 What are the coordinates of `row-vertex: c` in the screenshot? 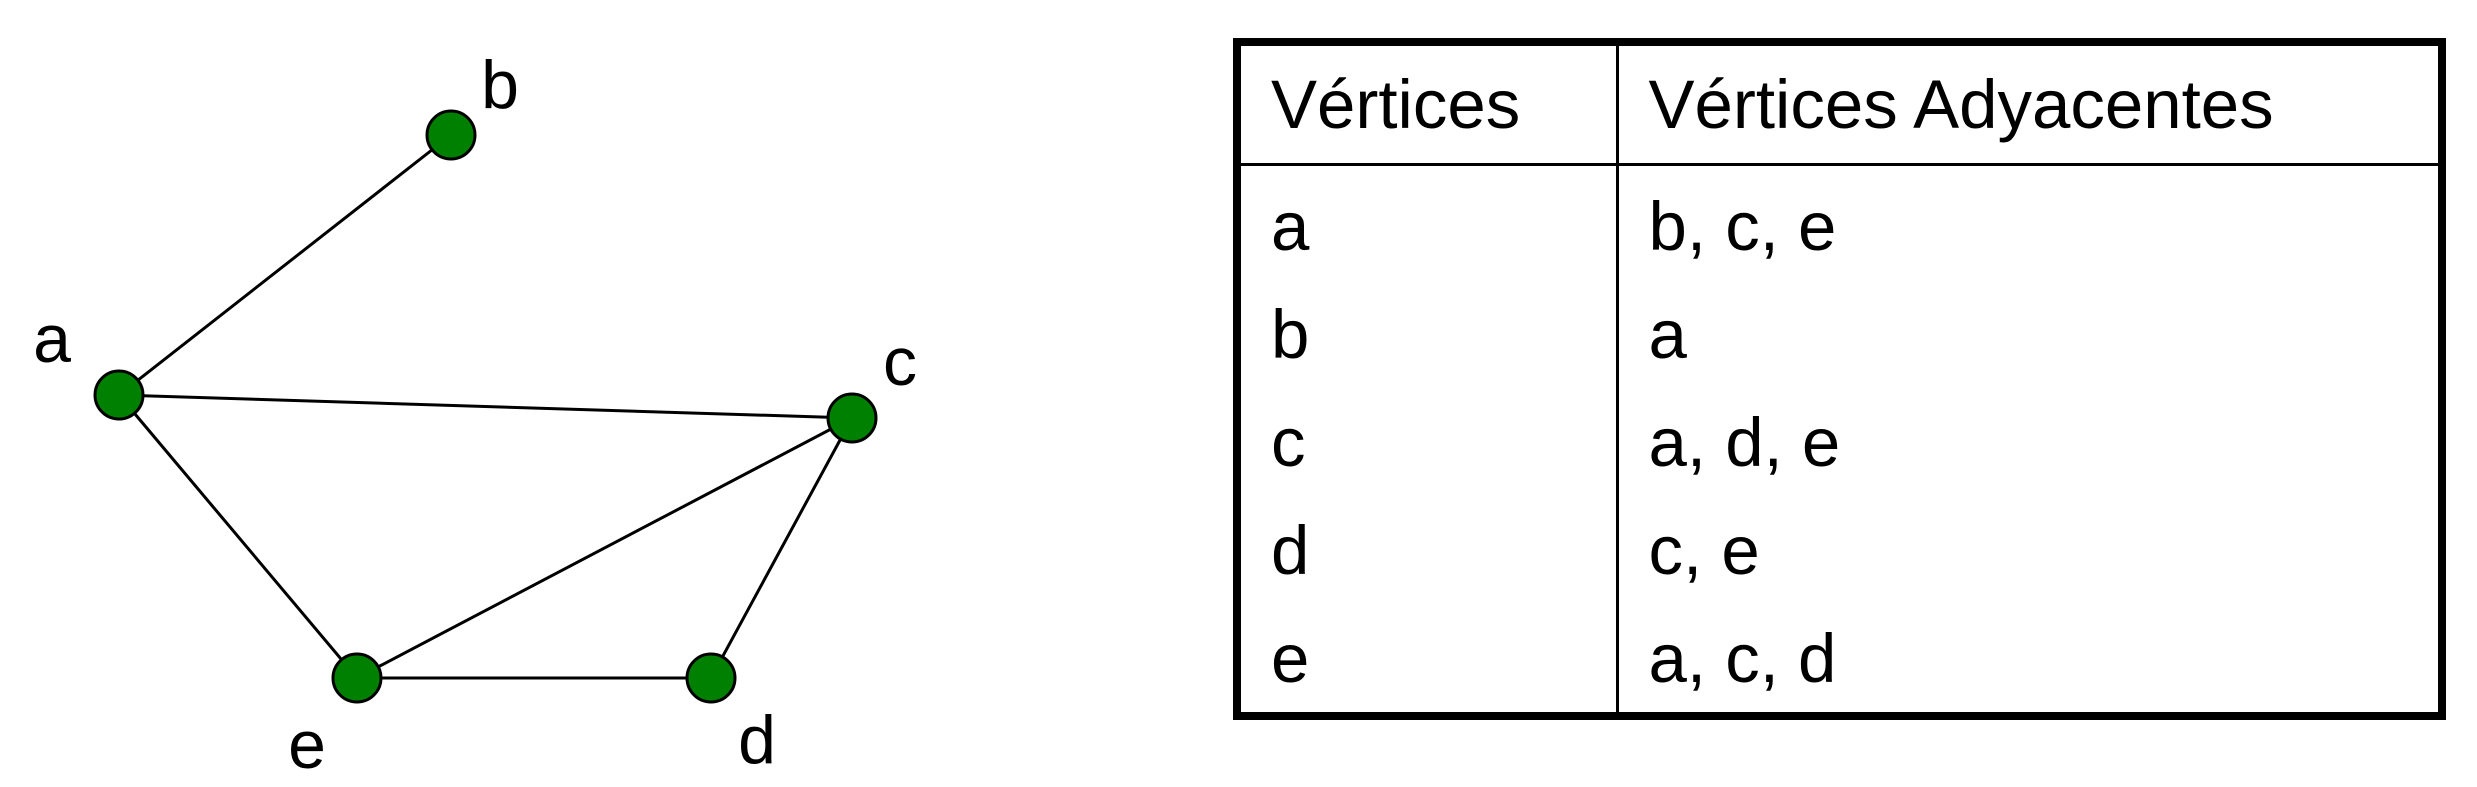 It's located at (1428, 442).